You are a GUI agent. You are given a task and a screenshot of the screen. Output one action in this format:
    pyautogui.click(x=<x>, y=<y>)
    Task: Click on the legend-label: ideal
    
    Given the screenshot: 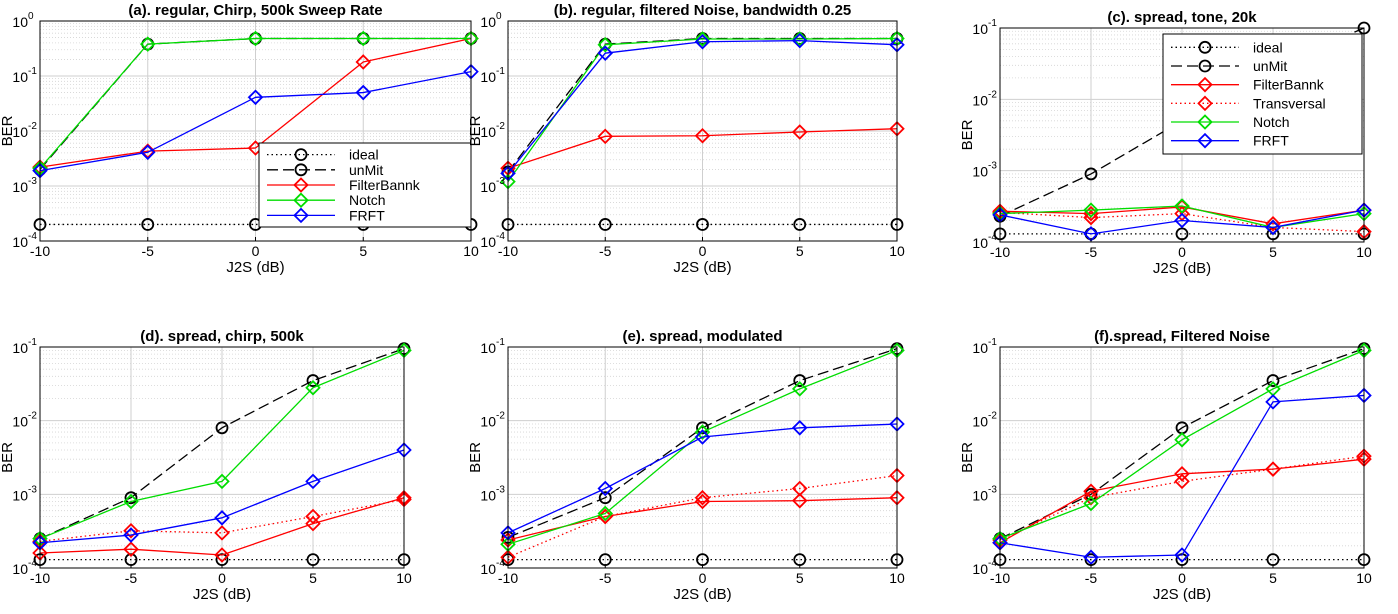 What is the action you would take?
    pyautogui.click(x=364, y=155)
    